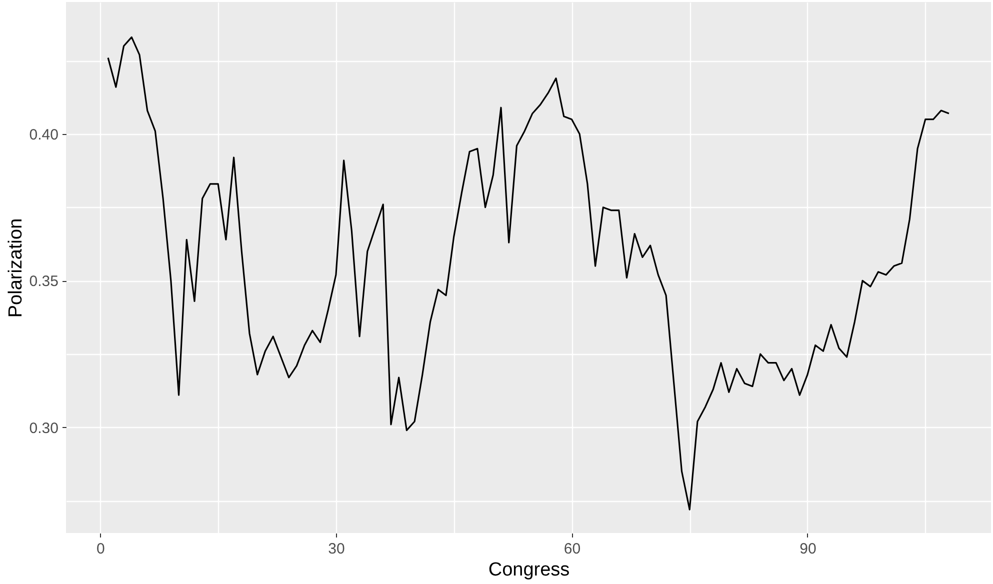 The height and width of the screenshot is (584, 993). What do you see at coordinates (336, 549) in the screenshot?
I see `x-tick-label: 30` at bounding box center [336, 549].